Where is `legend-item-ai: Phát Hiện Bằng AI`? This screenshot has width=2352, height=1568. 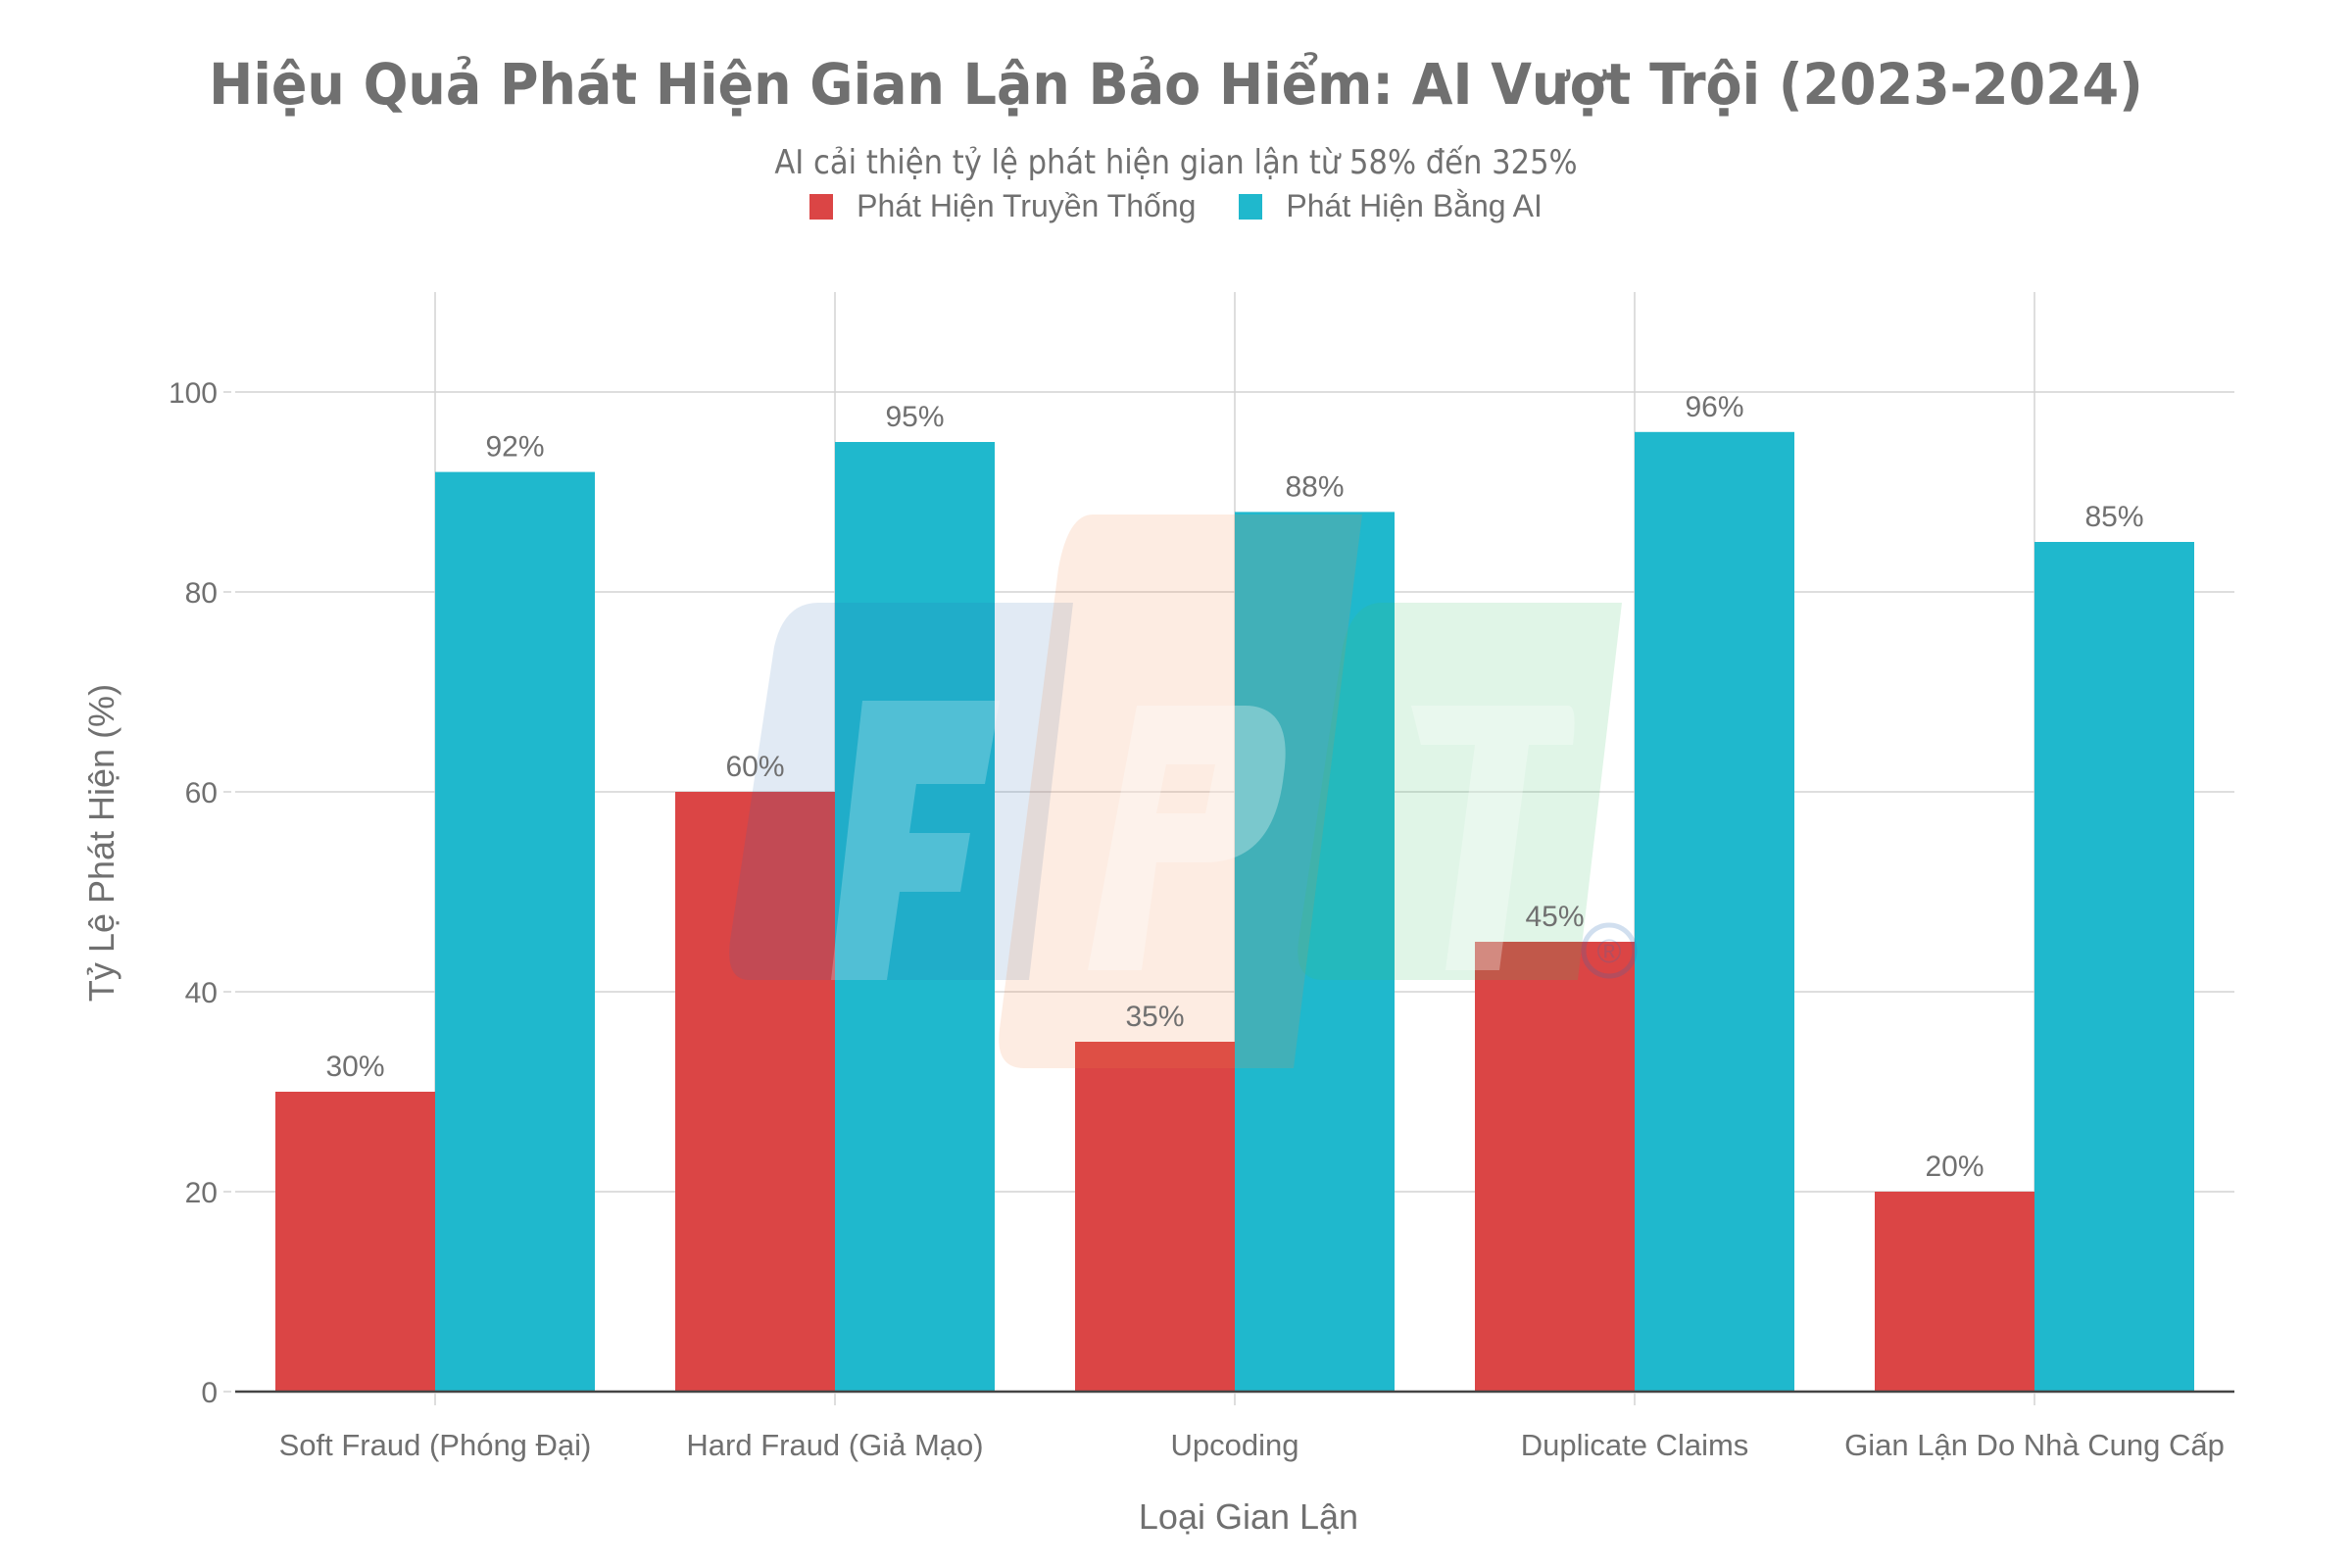
legend-item-ai: Phát Hiện Bằng AI is located at coordinates (1391, 206).